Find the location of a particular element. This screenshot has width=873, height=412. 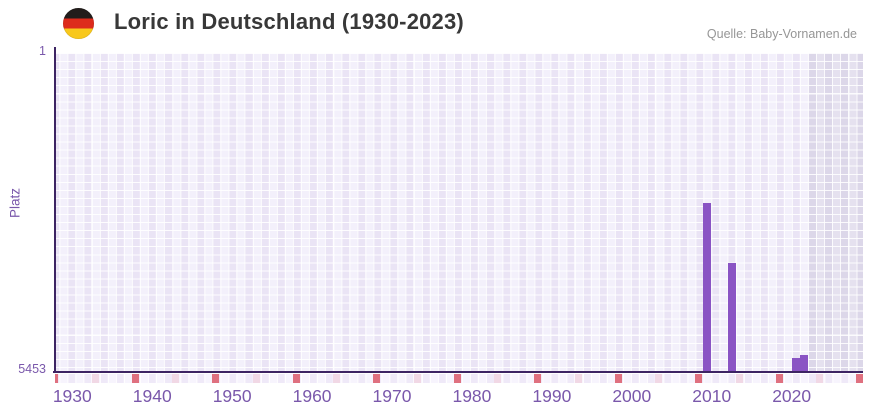

decade-marker-2000 is located at coordinates (618, 378).